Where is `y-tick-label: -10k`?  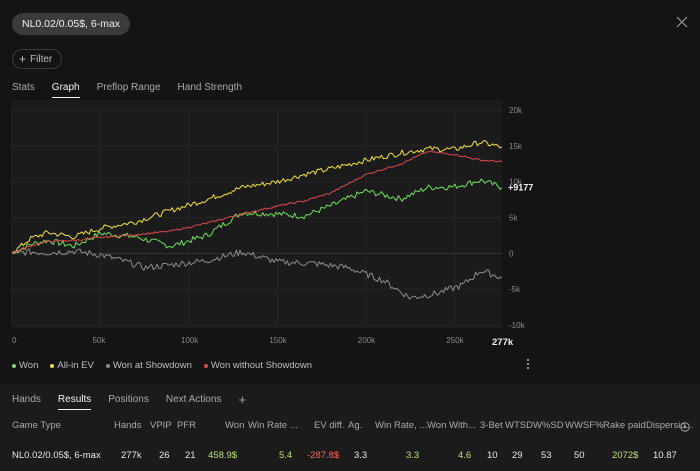
y-tick-label: -10k is located at coordinates (517, 325).